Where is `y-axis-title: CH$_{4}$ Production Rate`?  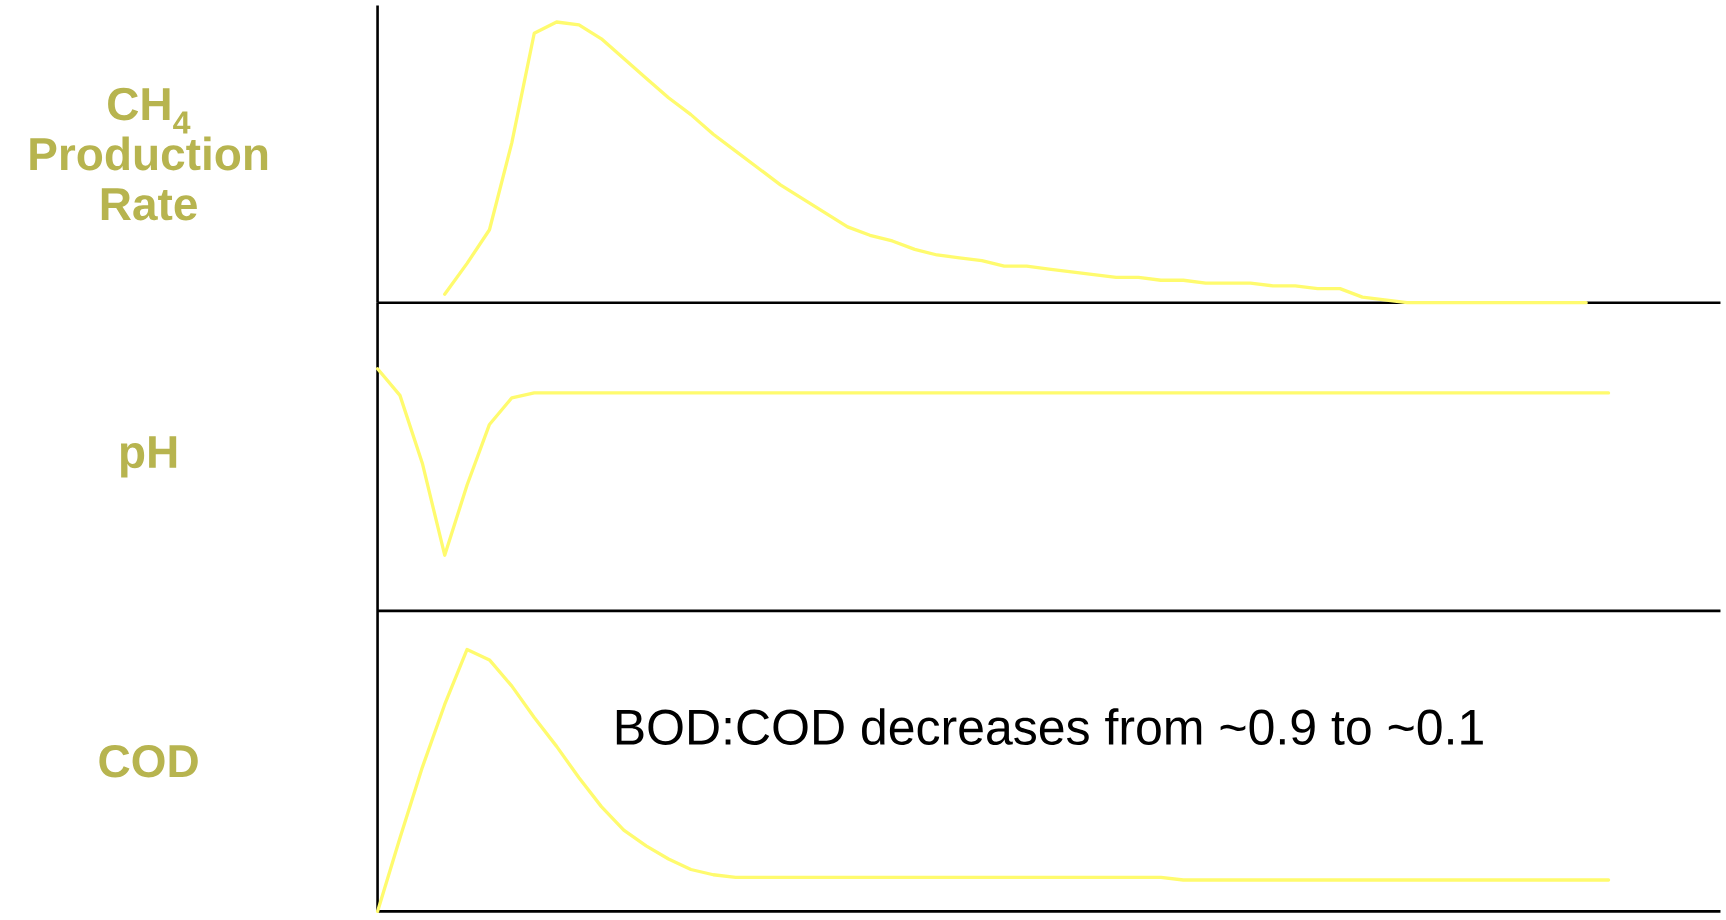 y-axis-title: CH$_{4}$ Production Rate is located at coordinates (149, 154).